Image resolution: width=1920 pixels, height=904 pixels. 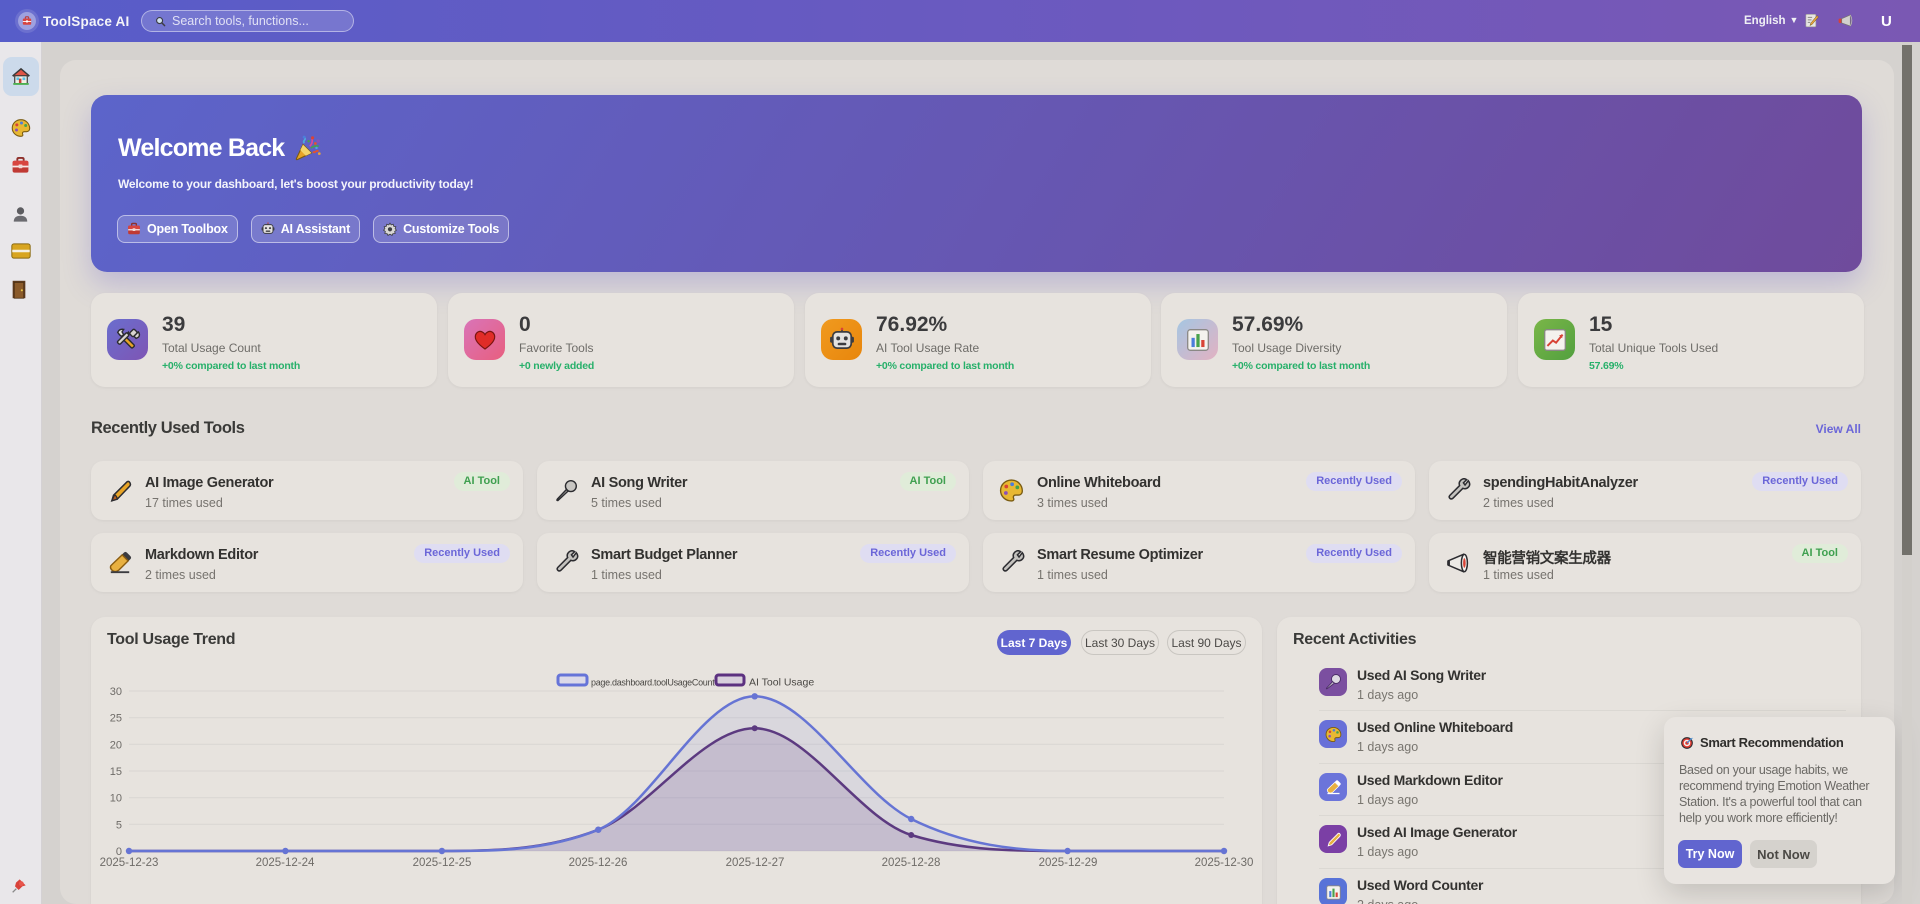 I want to click on svg-text: 2025-12-26, so click(x=598, y=863).